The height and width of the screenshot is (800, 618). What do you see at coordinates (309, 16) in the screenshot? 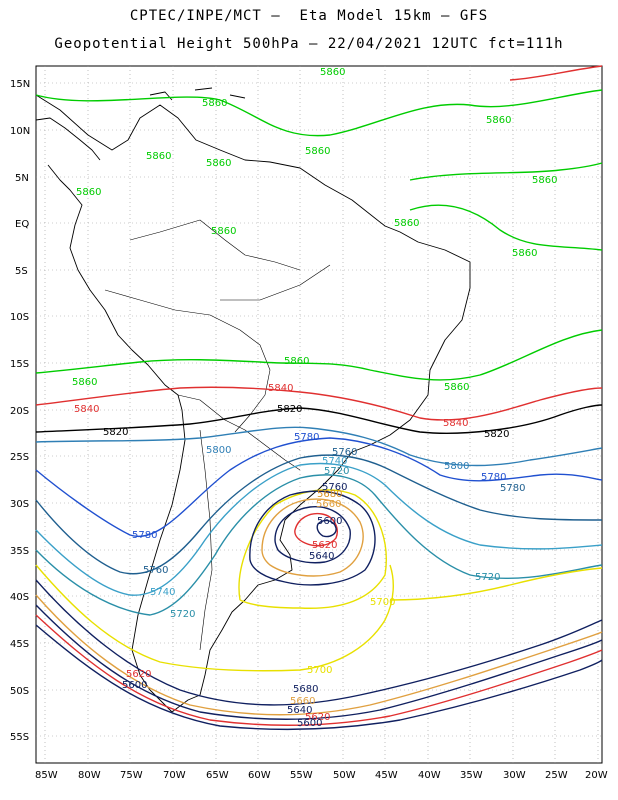
I see `chart-title: CPTEC/INPE/MCT – Eta Model 15km – GFS` at bounding box center [309, 16].